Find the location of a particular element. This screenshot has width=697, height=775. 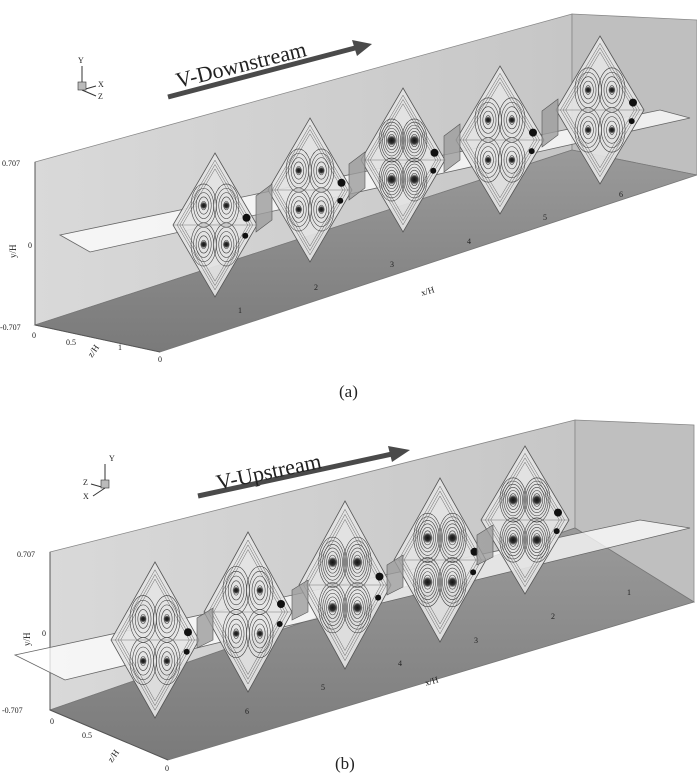

x-tick-a-4: 4 is located at coordinates (469, 241).